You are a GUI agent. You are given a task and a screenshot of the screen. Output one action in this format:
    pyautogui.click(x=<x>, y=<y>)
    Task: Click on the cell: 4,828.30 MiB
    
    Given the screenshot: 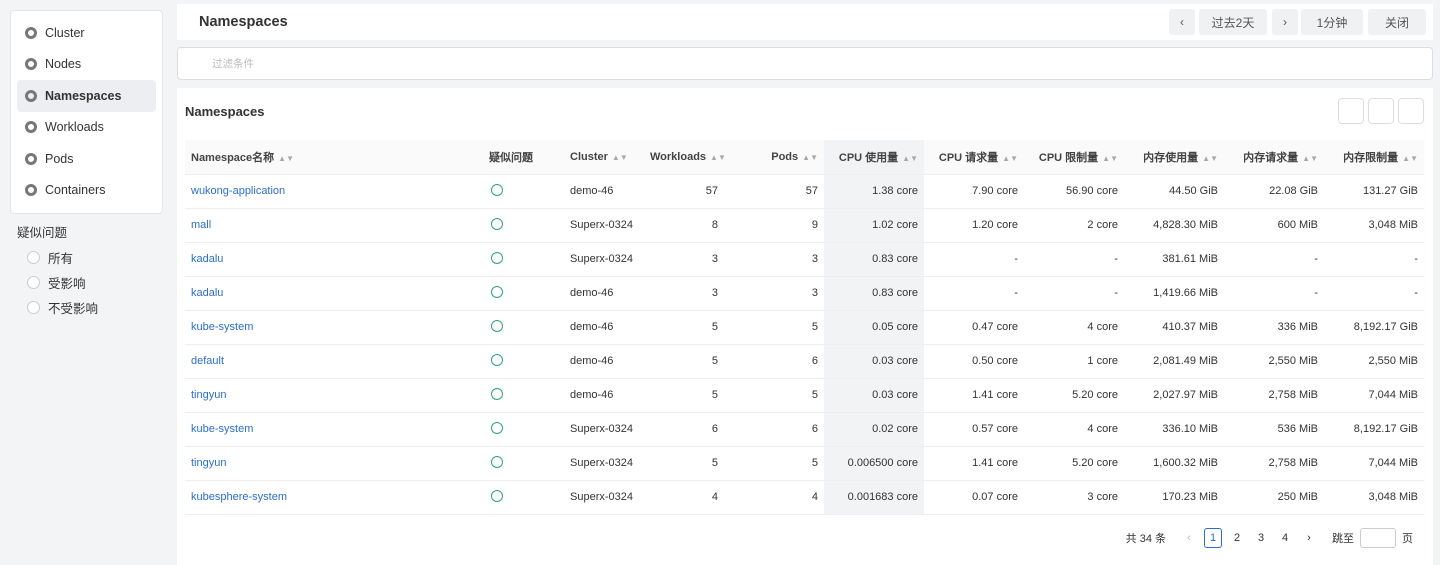 What is the action you would take?
    pyautogui.click(x=1174, y=225)
    